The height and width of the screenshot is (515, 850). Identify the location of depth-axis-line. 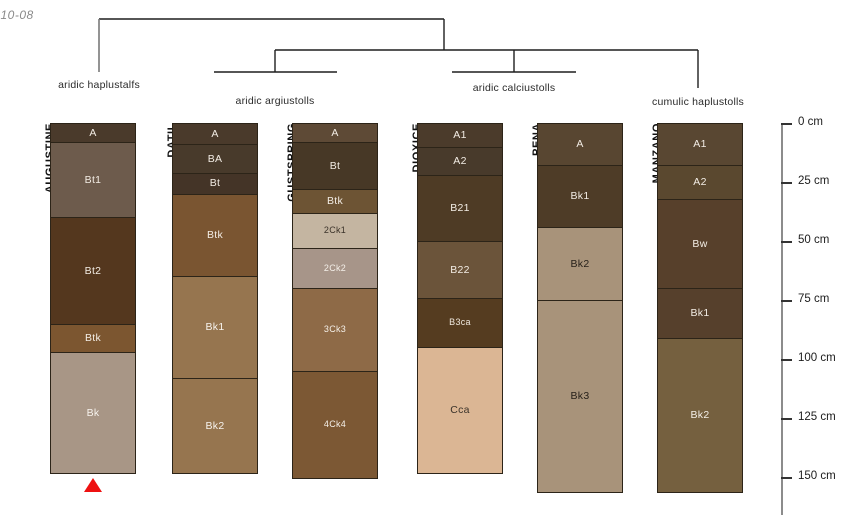
(782, 319).